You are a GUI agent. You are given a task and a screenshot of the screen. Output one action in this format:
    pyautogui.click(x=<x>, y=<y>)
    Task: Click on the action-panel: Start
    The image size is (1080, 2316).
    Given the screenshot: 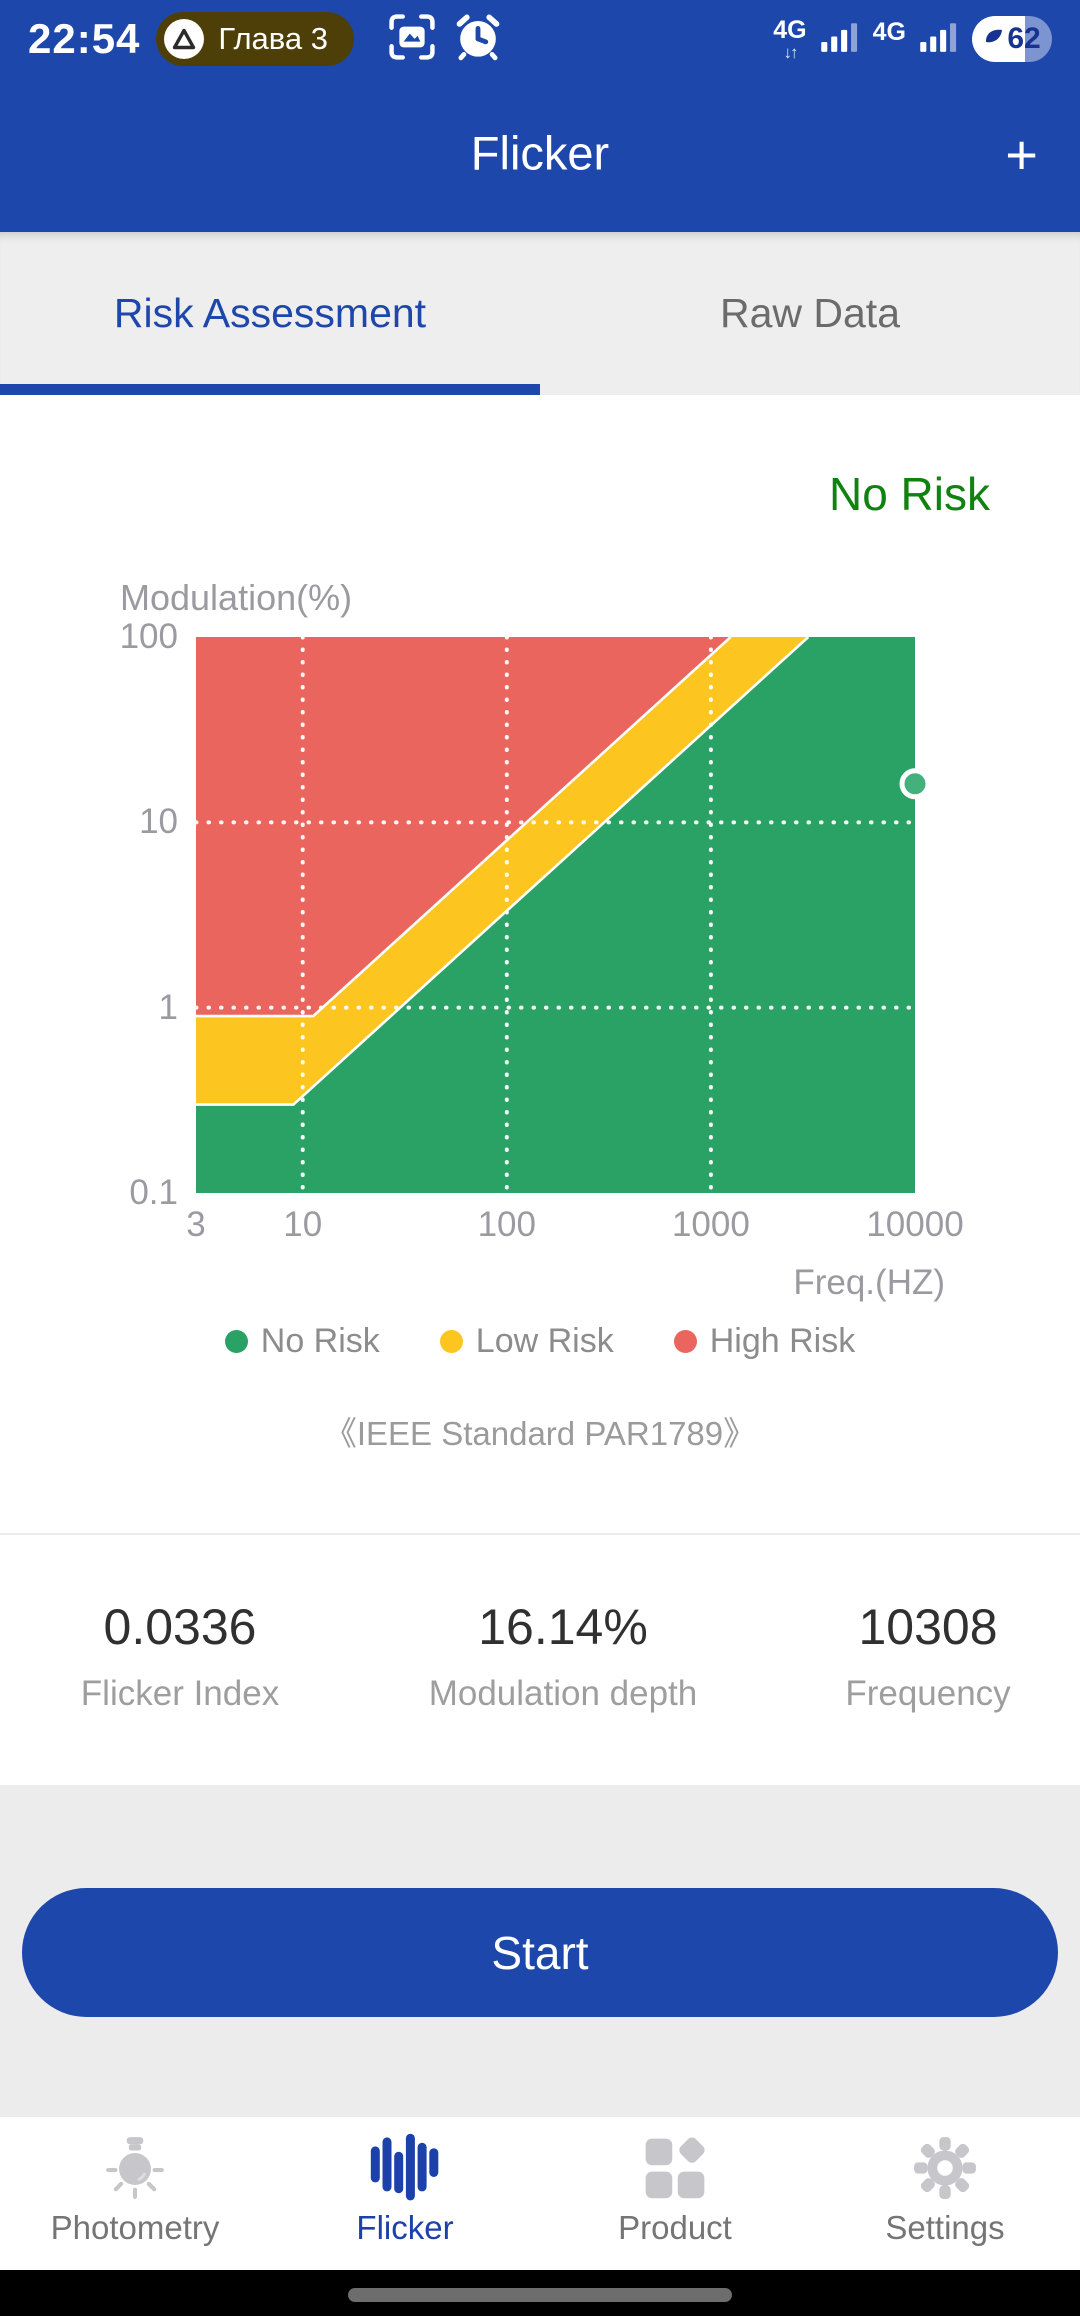 What is the action you would take?
    pyautogui.click(x=540, y=1951)
    